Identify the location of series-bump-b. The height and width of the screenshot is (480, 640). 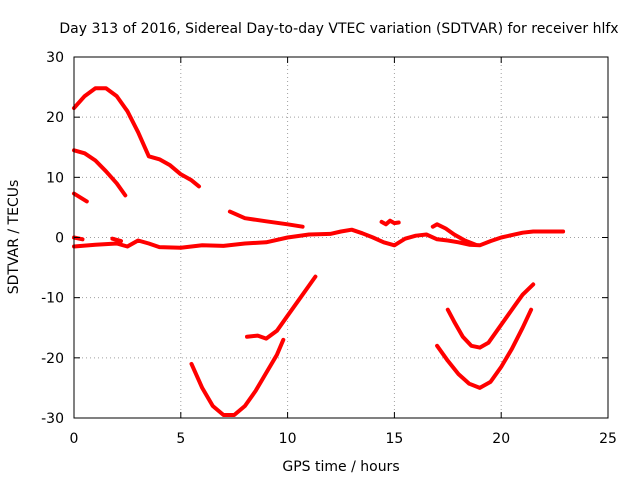
(116, 240).